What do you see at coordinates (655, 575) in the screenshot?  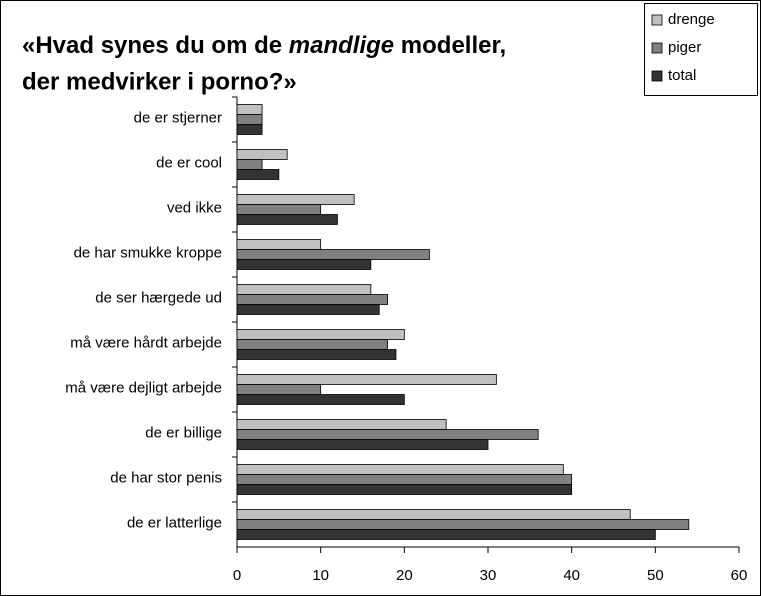 I see `x-tick-label: 50` at bounding box center [655, 575].